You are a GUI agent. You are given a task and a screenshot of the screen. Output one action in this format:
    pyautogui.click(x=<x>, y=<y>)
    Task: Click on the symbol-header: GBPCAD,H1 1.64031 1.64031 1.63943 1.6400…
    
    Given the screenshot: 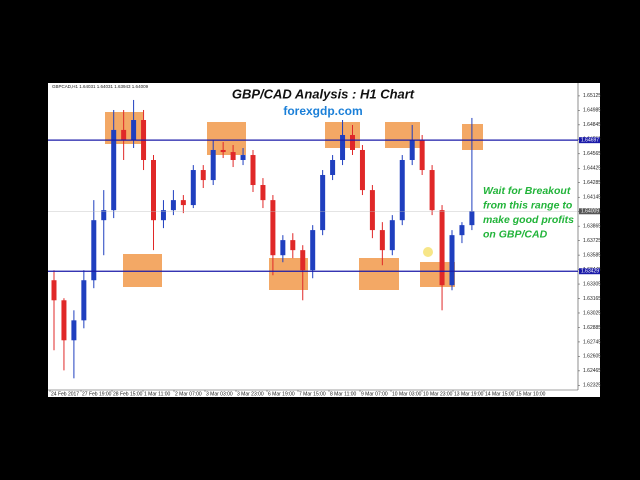 What is the action you would take?
    pyautogui.click(x=100, y=86)
    